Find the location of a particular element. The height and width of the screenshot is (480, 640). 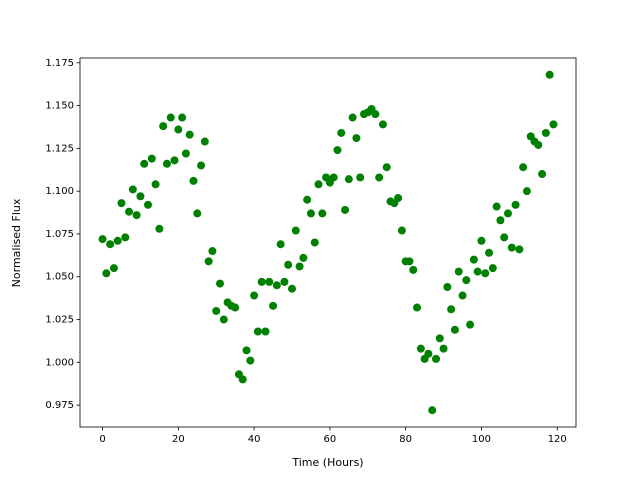

y-tick-label: 1.175 is located at coordinates (59, 63).